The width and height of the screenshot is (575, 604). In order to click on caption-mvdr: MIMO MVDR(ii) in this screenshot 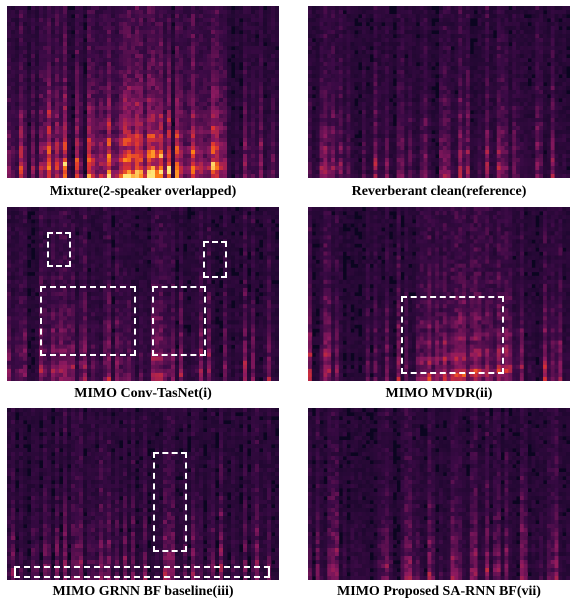, I will do `click(439, 393)`.